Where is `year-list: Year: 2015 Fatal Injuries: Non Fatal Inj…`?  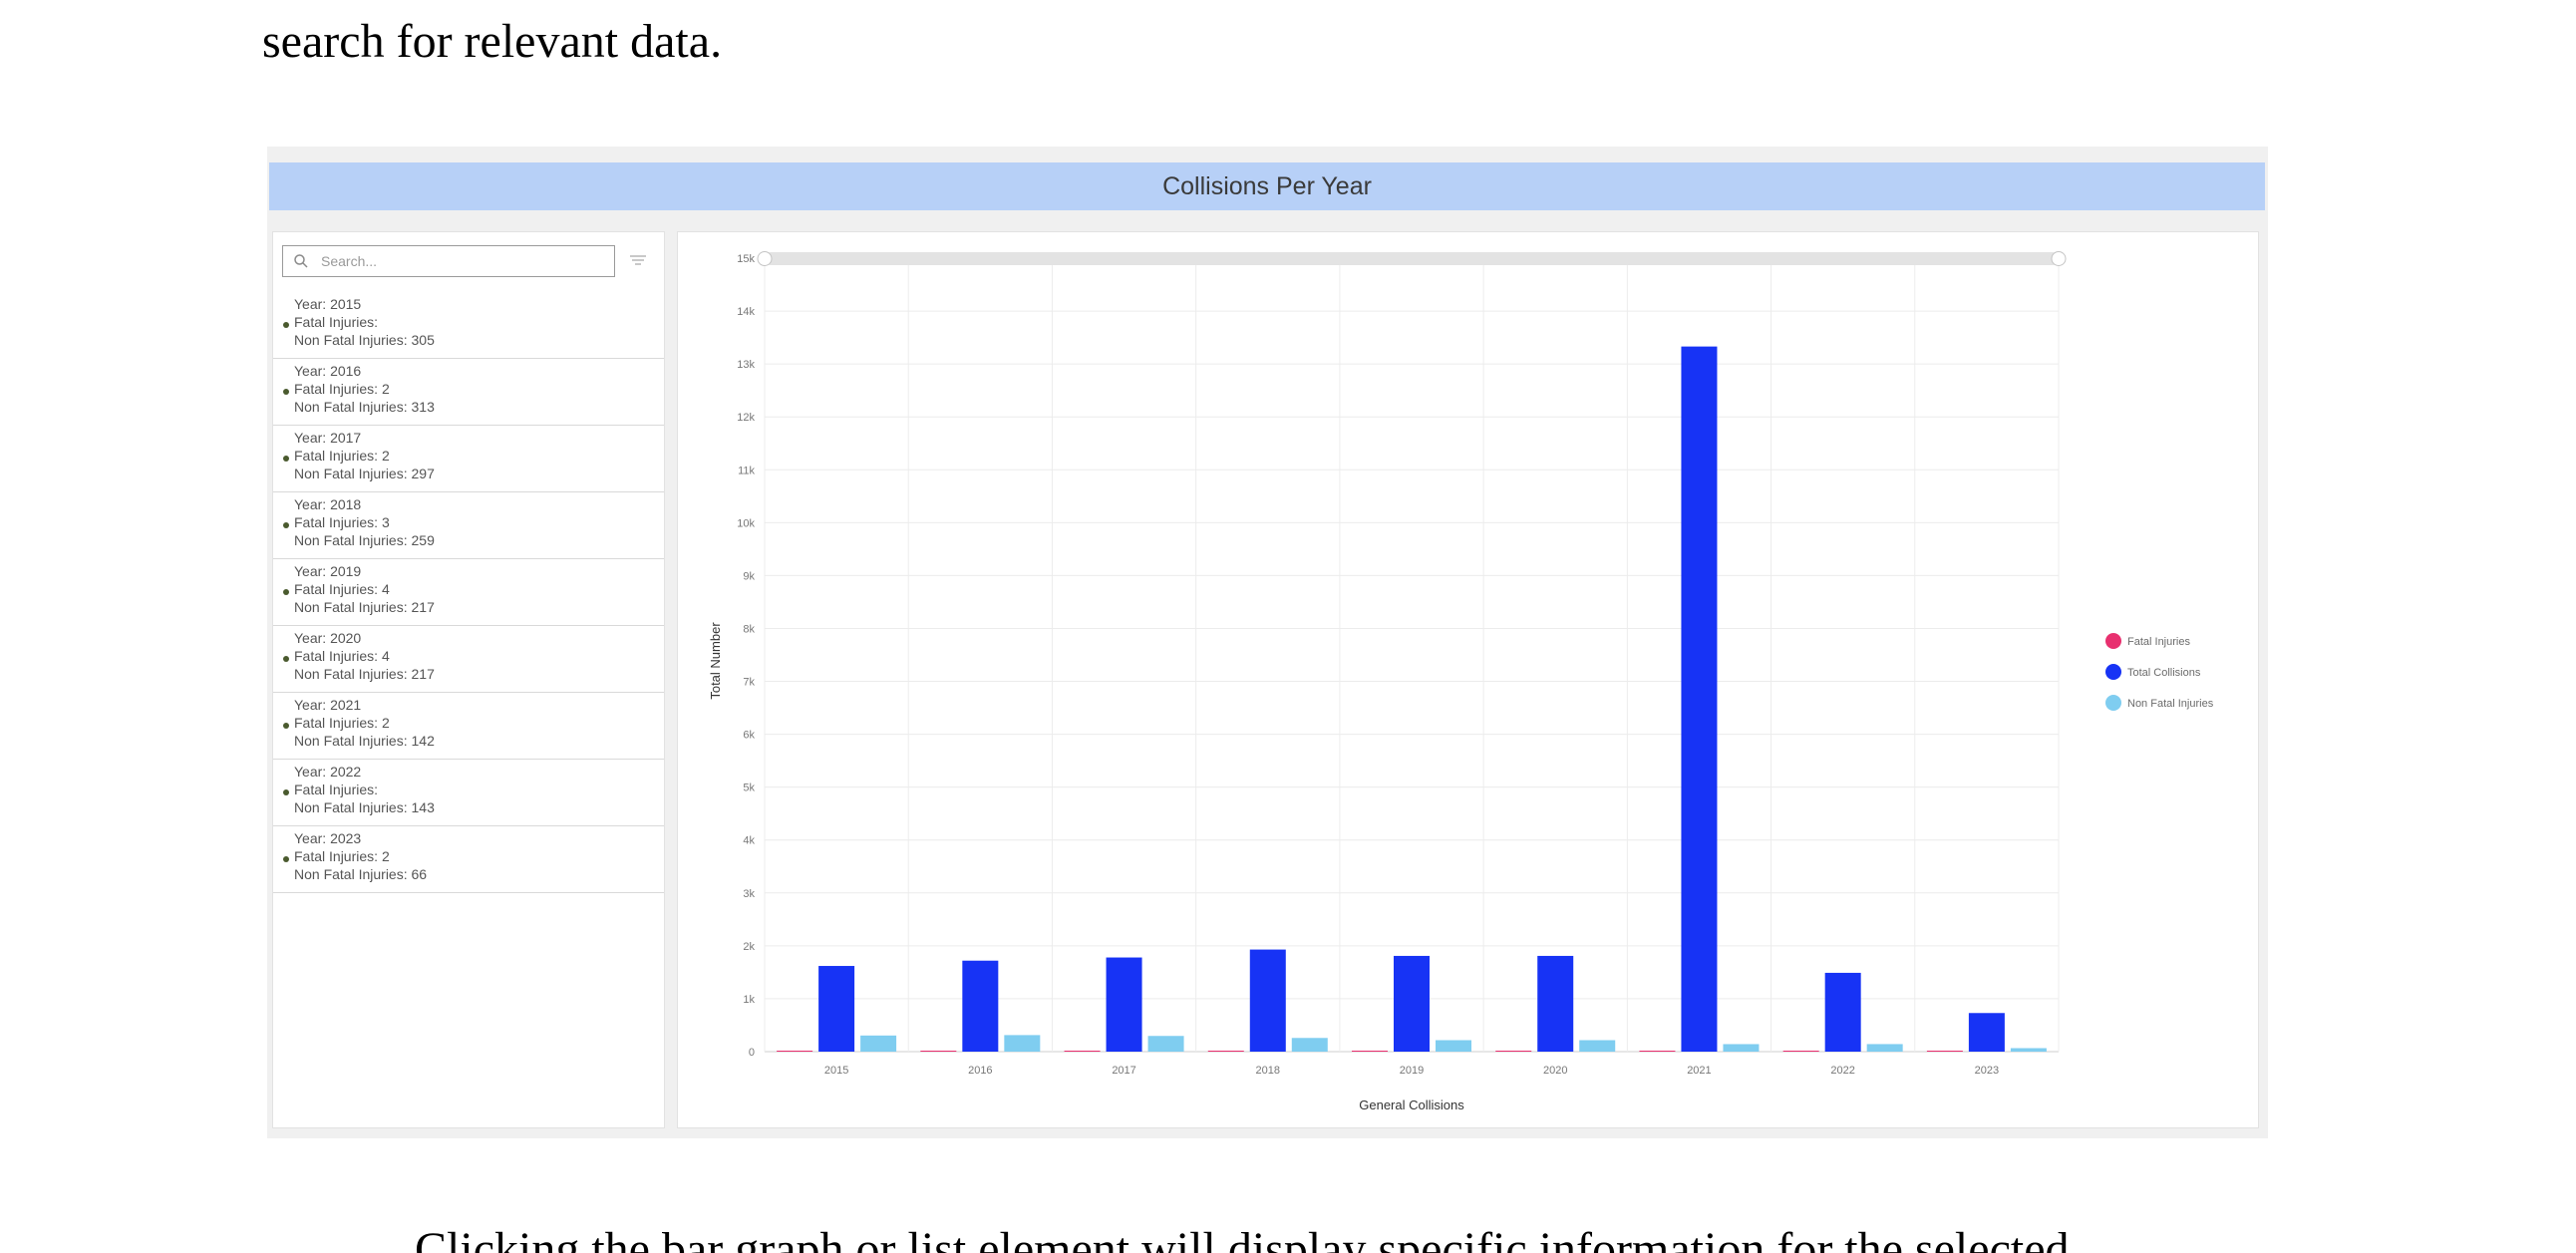
year-list: Year: 2015 Fatal Injuries: Non Fatal Inj… is located at coordinates (468, 592).